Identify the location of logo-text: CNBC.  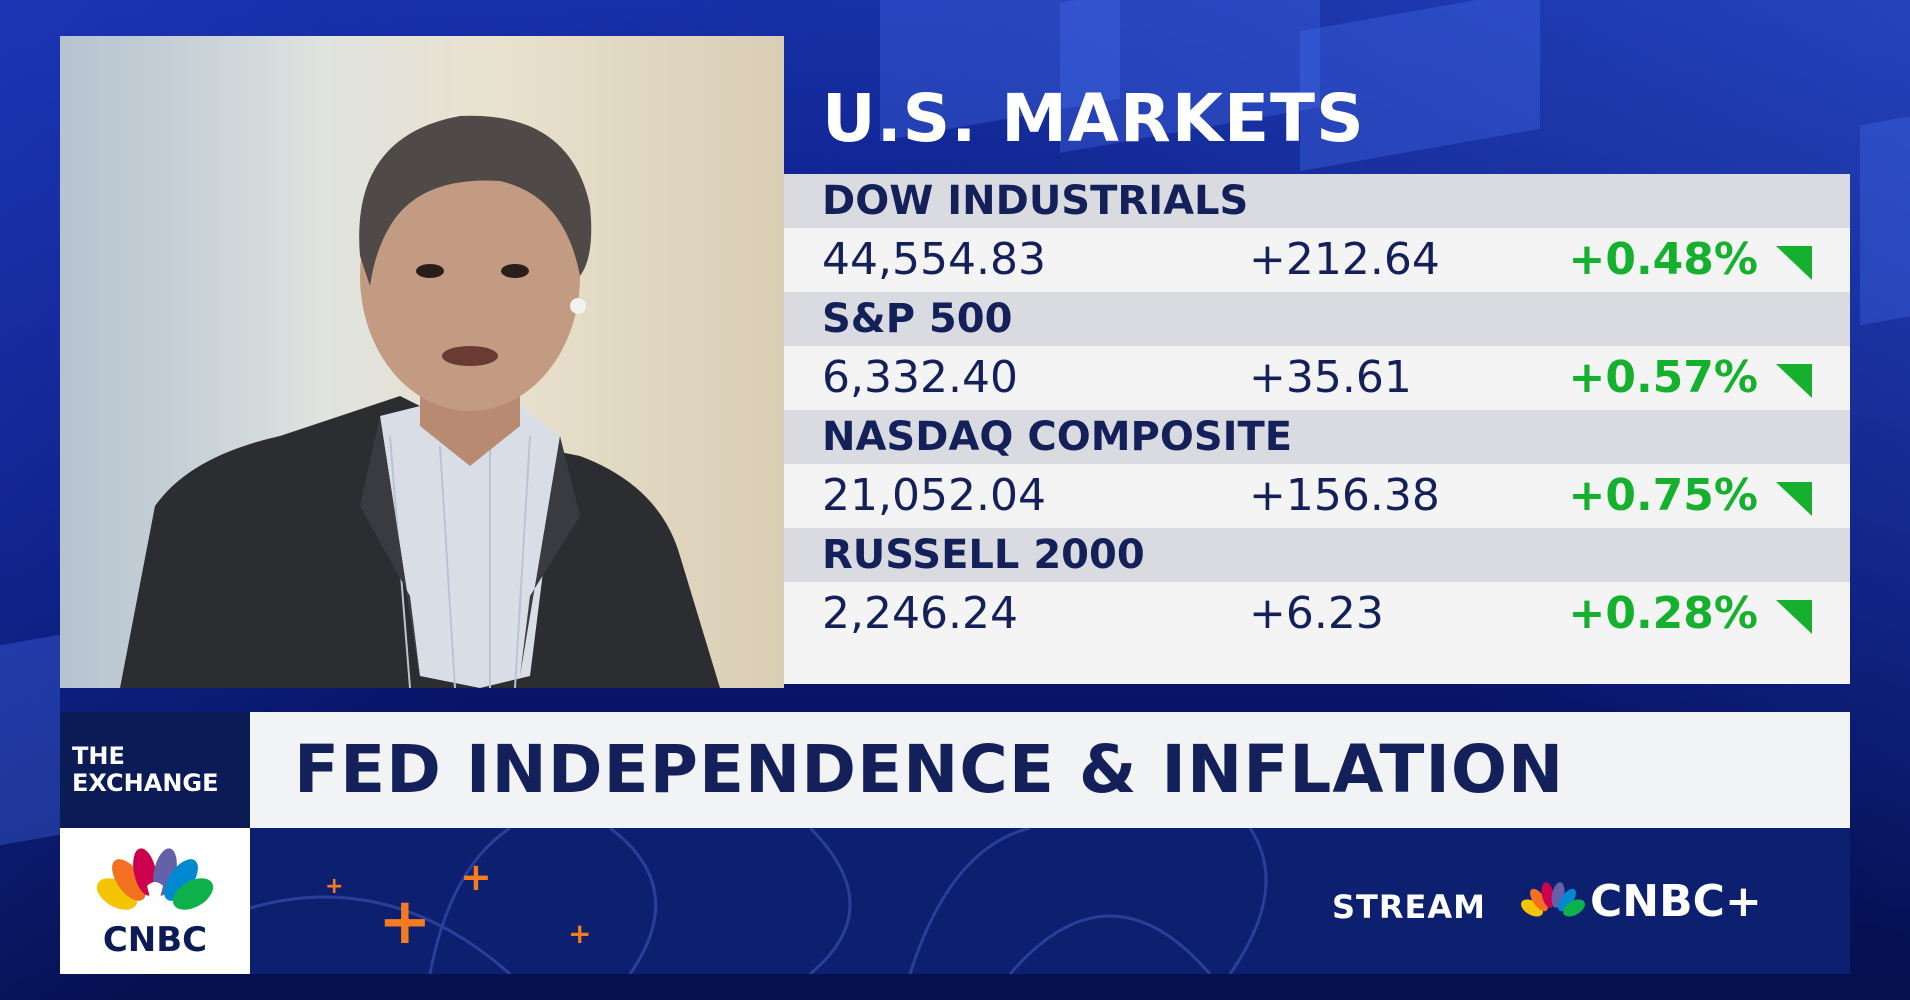
(155, 940).